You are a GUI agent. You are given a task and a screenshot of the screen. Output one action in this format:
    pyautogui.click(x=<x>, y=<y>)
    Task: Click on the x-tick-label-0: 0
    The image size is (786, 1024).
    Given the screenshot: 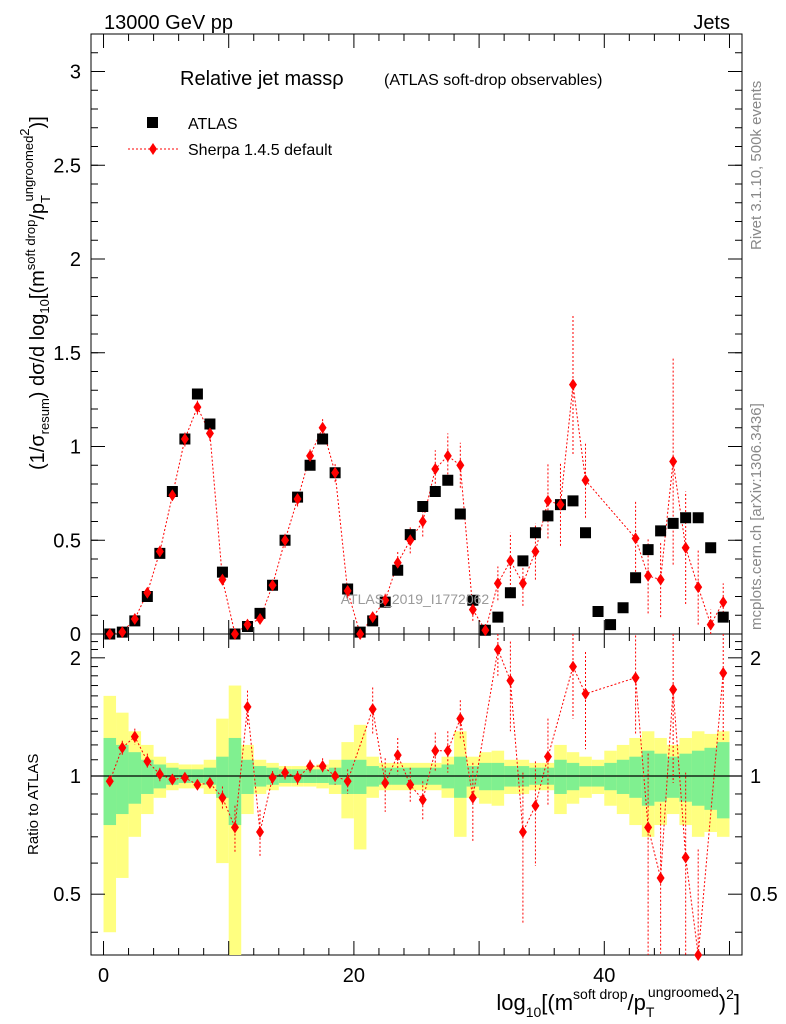 What is the action you would take?
    pyautogui.click(x=103, y=976)
    